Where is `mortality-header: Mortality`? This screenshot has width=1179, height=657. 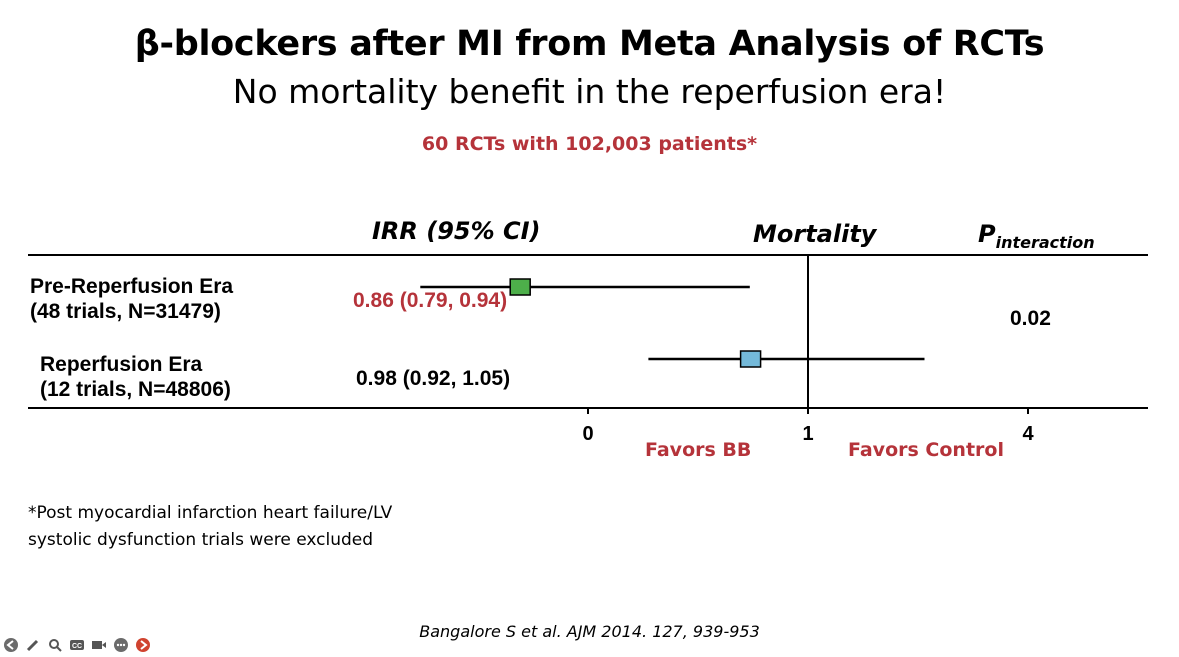 mortality-header: Mortality is located at coordinates (815, 234).